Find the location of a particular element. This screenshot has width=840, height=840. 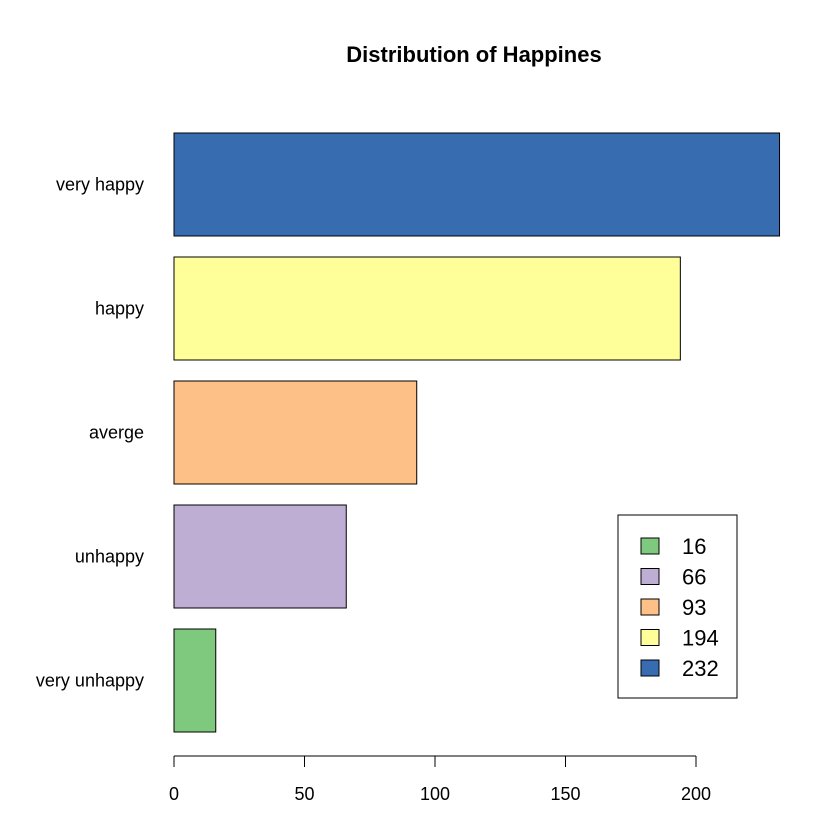

category-label-very-happy: very happy is located at coordinates (100, 185).